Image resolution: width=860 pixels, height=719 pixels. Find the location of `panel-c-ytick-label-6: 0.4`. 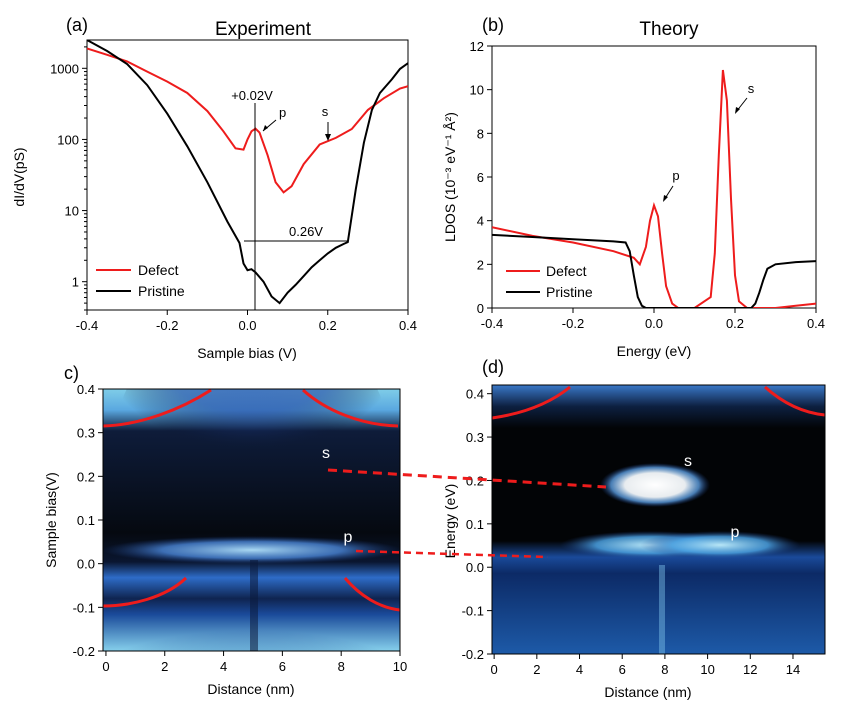

panel-c-ytick-label-6: 0.4 is located at coordinates (86, 389).